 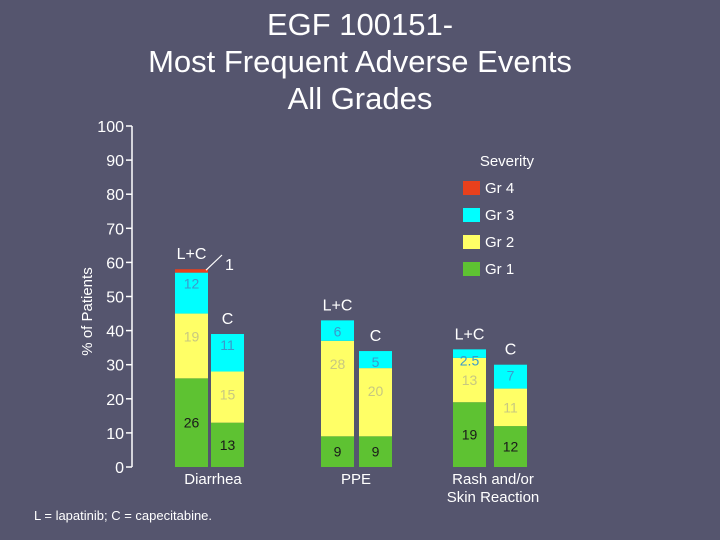 What do you see at coordinates (493, 488) in the screenshot?
I see `x-category-label: Rash and/or Skin Reaction` at bounding box center [493, 488].